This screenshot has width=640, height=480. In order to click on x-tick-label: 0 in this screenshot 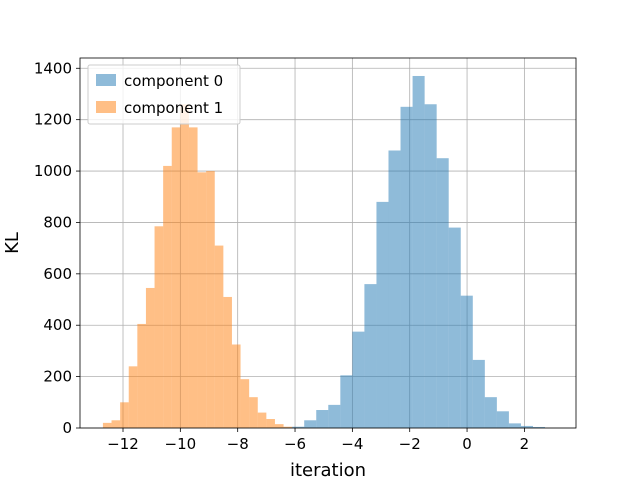, I will do `click(467, 444)`.